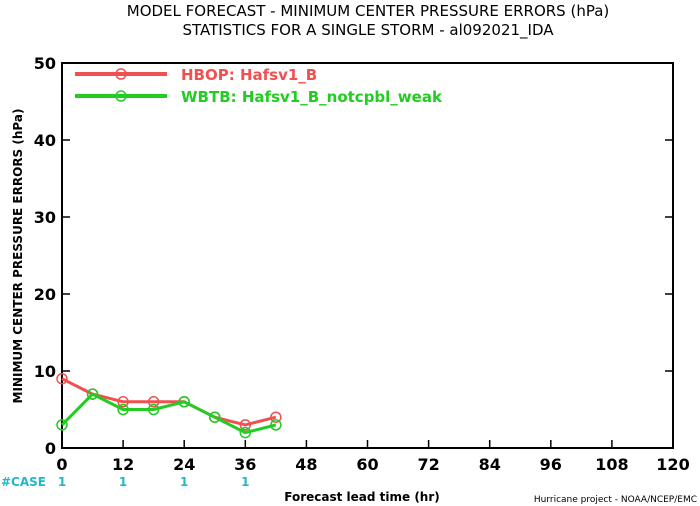 The width and height of the screenshot is (700, 506). I want to click on x-tick-label: 24, so click(184, 464).